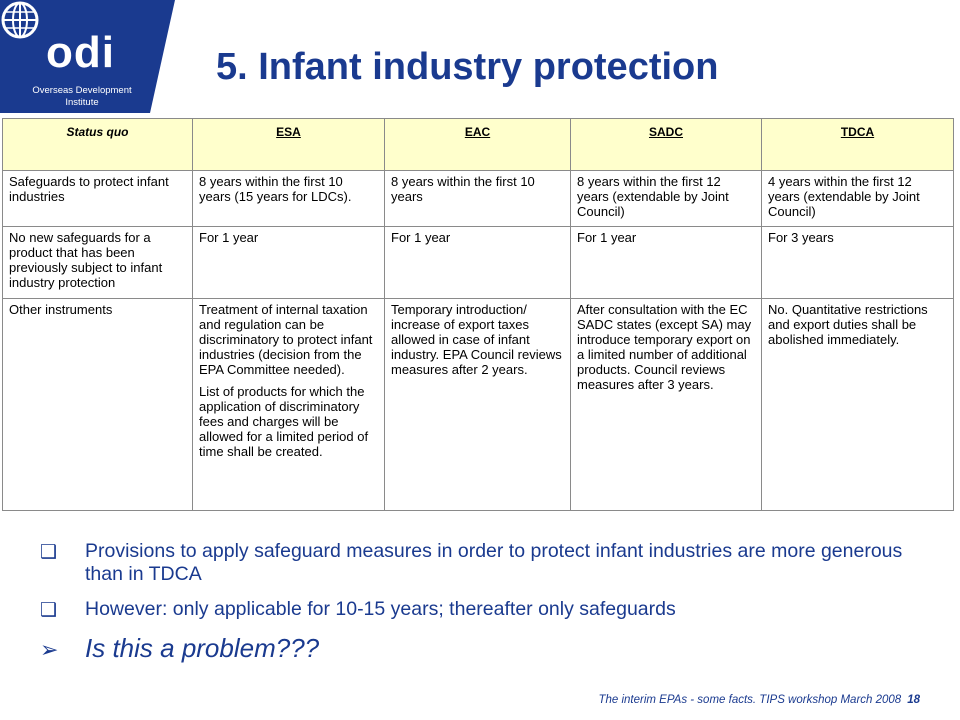  What do you see at coordinates (857, 262) in the screenshot?
I see `table-cell: For 3 years` at bounding box center [857, 262].